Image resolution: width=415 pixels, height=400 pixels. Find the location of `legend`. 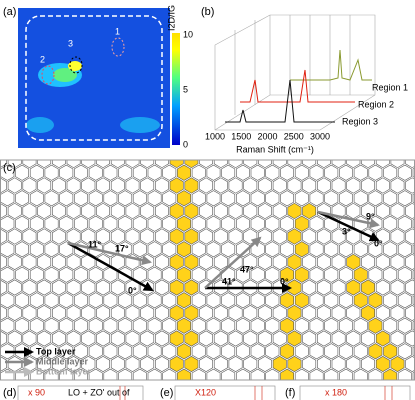

legend is located at coordinates (19, 362).